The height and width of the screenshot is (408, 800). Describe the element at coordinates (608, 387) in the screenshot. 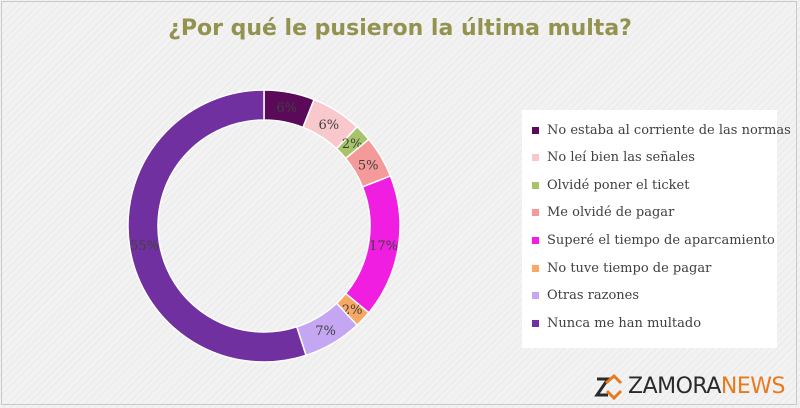

I see `zamora-news-logo-icon` at that location.